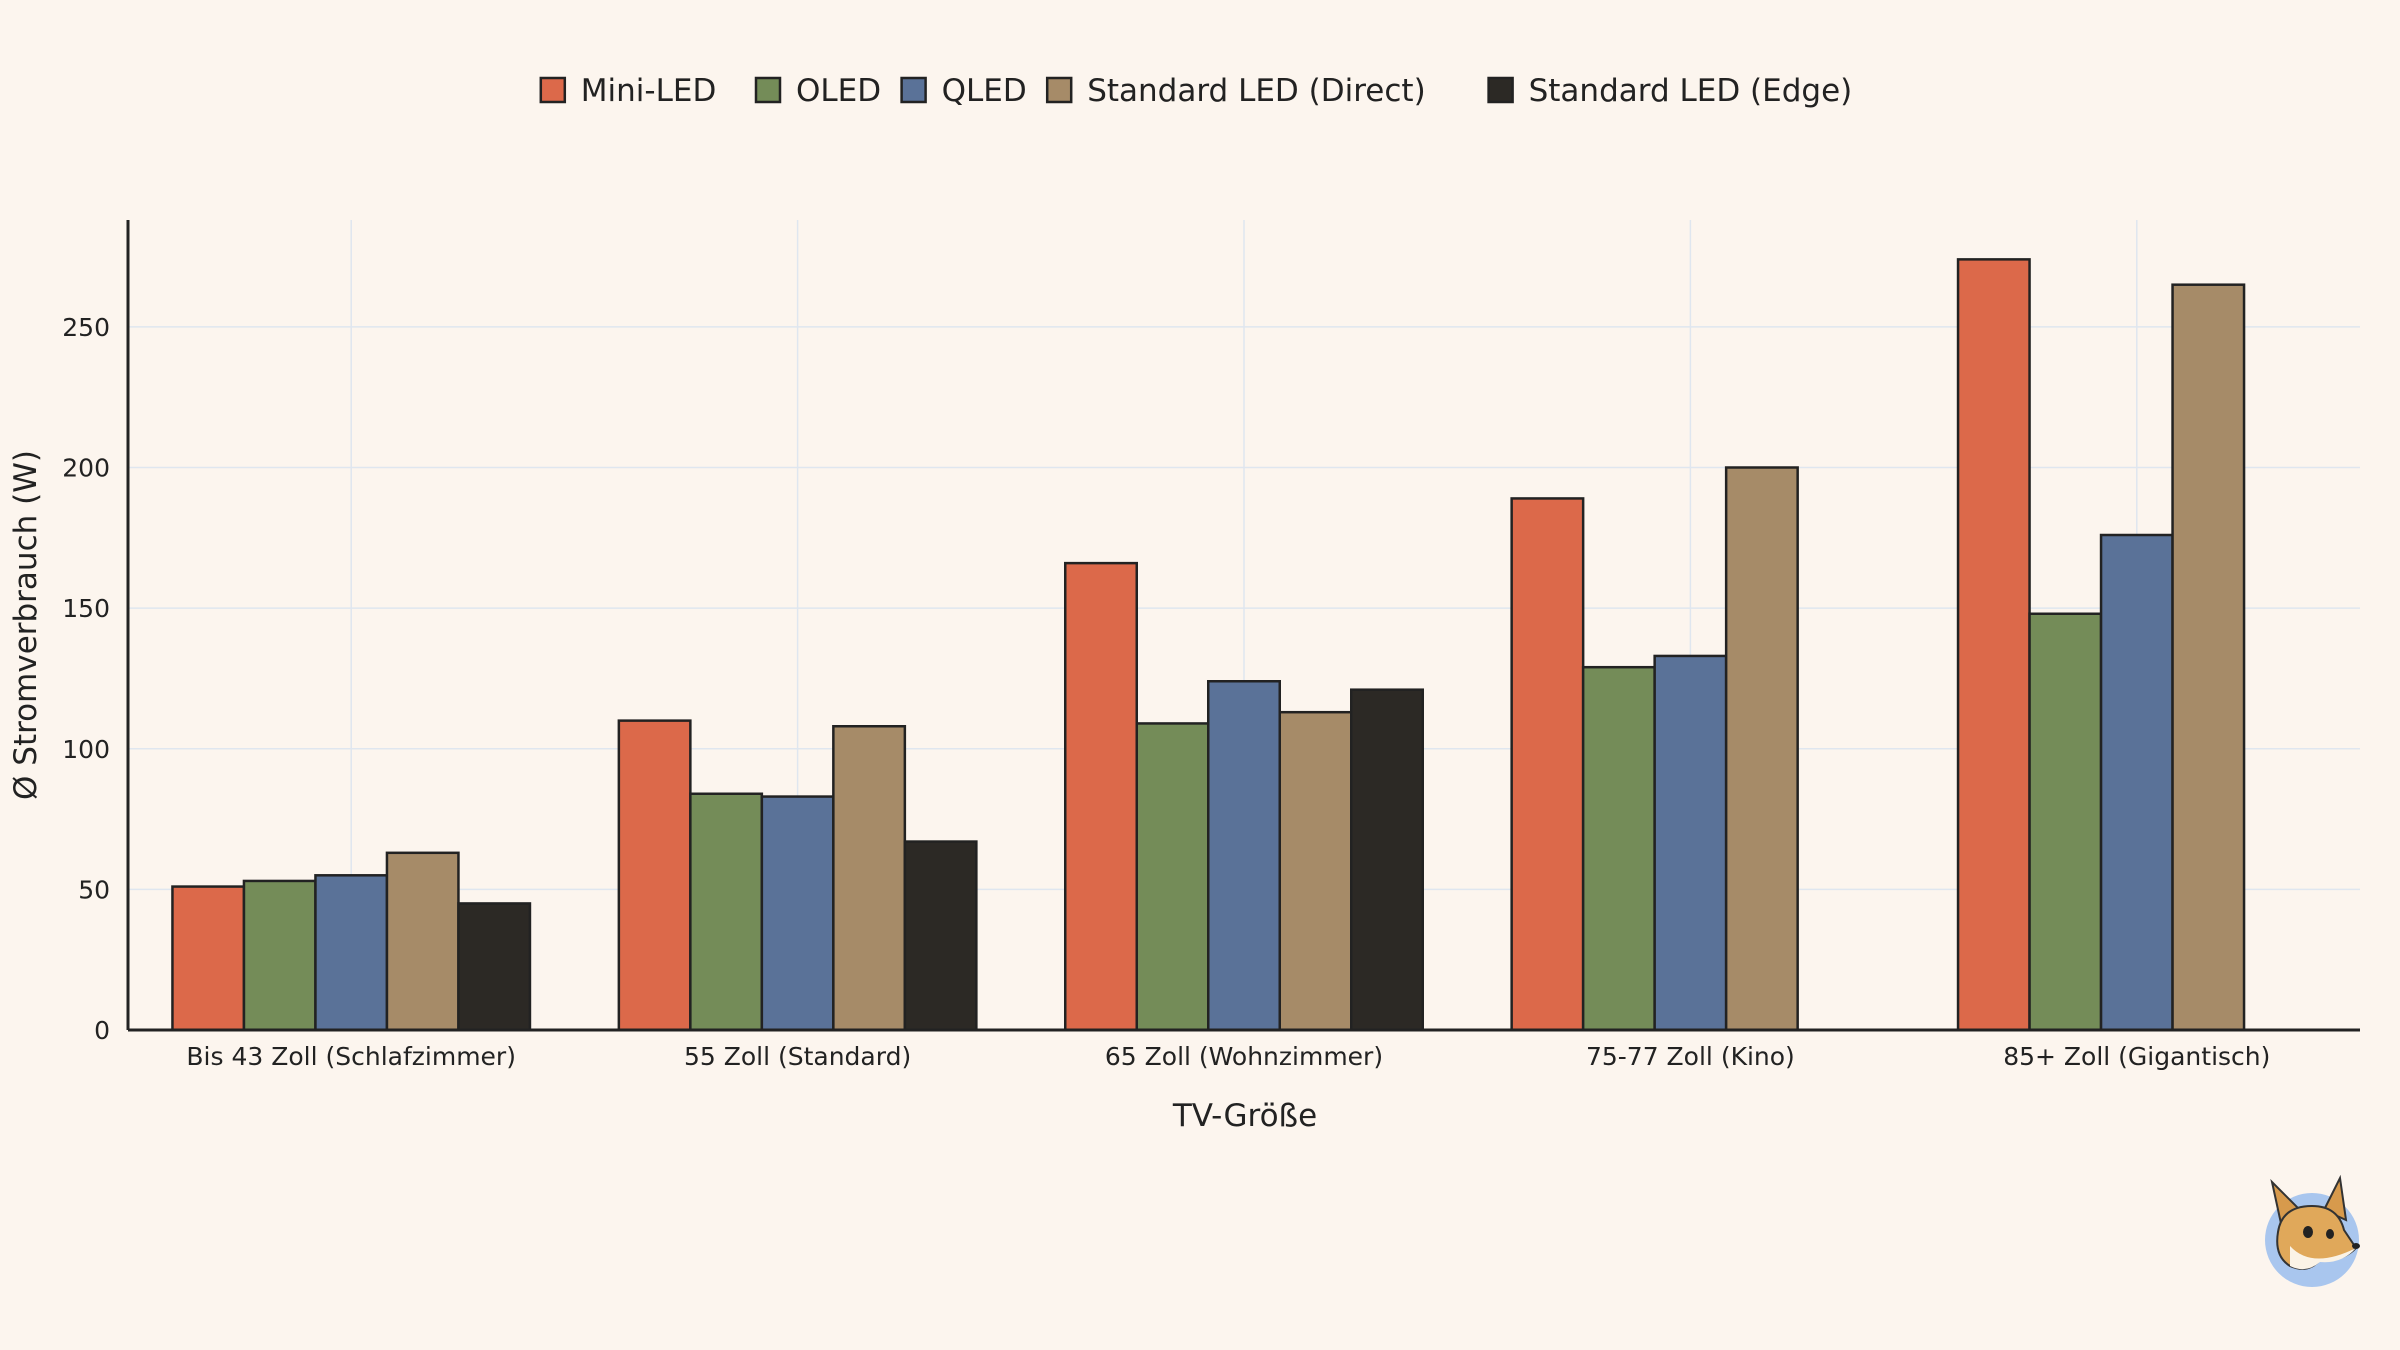  Describe the element at coordinates (1690, 1056) in the screenshot. I see `x-tick-label: 75-77 Zoll (Kino)` at that location.